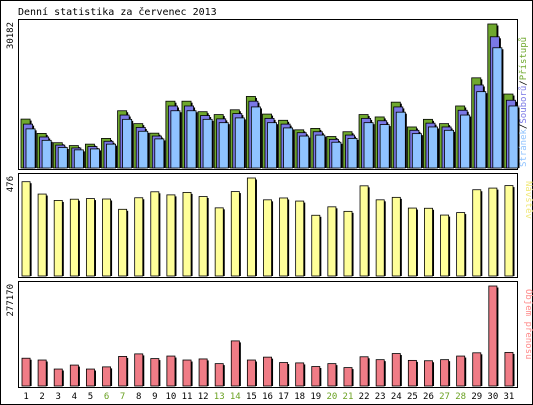 The width and height of the screenshot is (533, 405). Describe the element at coordinates (523, 102) in the screenshot. I see `legend-pages-files-hits: Stránek/Souborů/Přístupů` at that location.